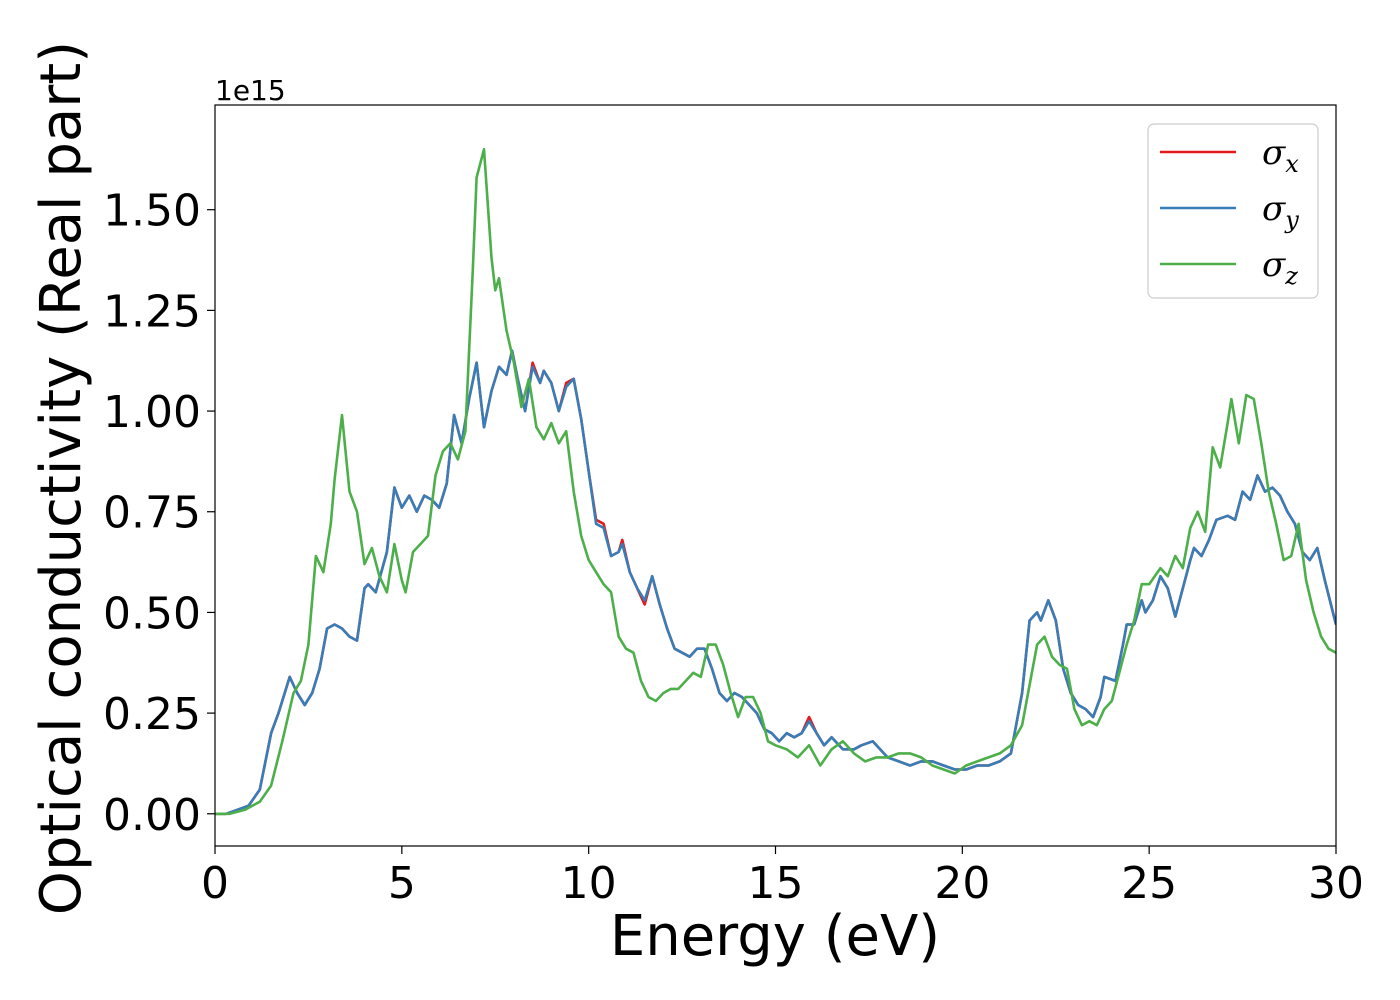 The image size is (1400, 1000). Describe the element at coordinates (776, 883) in the screenshot. I see `x-tick-label: 15` at that location.